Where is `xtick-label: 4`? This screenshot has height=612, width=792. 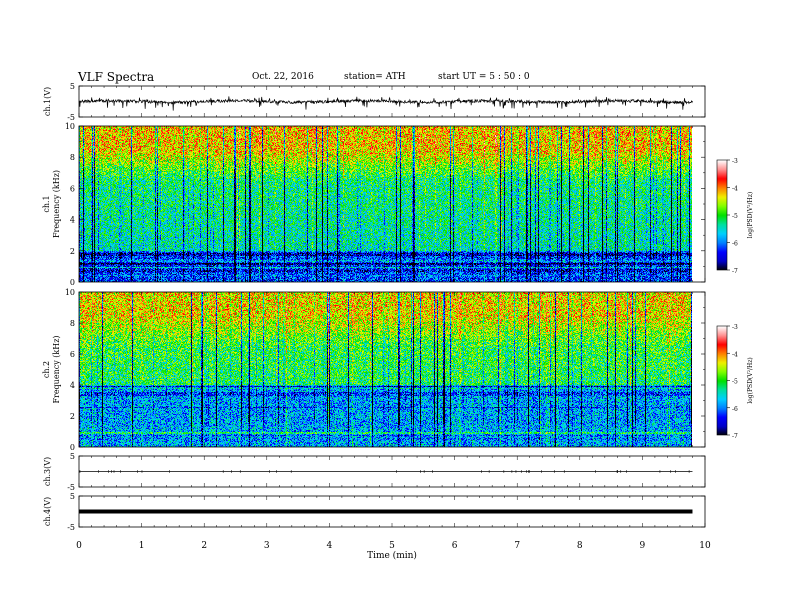 xtick-label: 4 is located at coordinates (330, 546).